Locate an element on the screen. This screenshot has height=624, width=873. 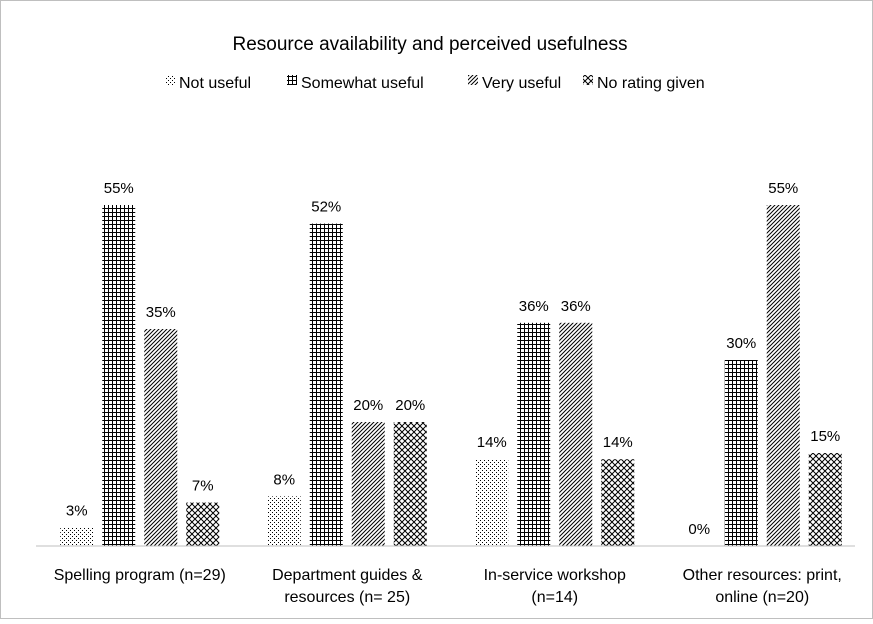
data-label: 8% is located at coordinates (284, 479).